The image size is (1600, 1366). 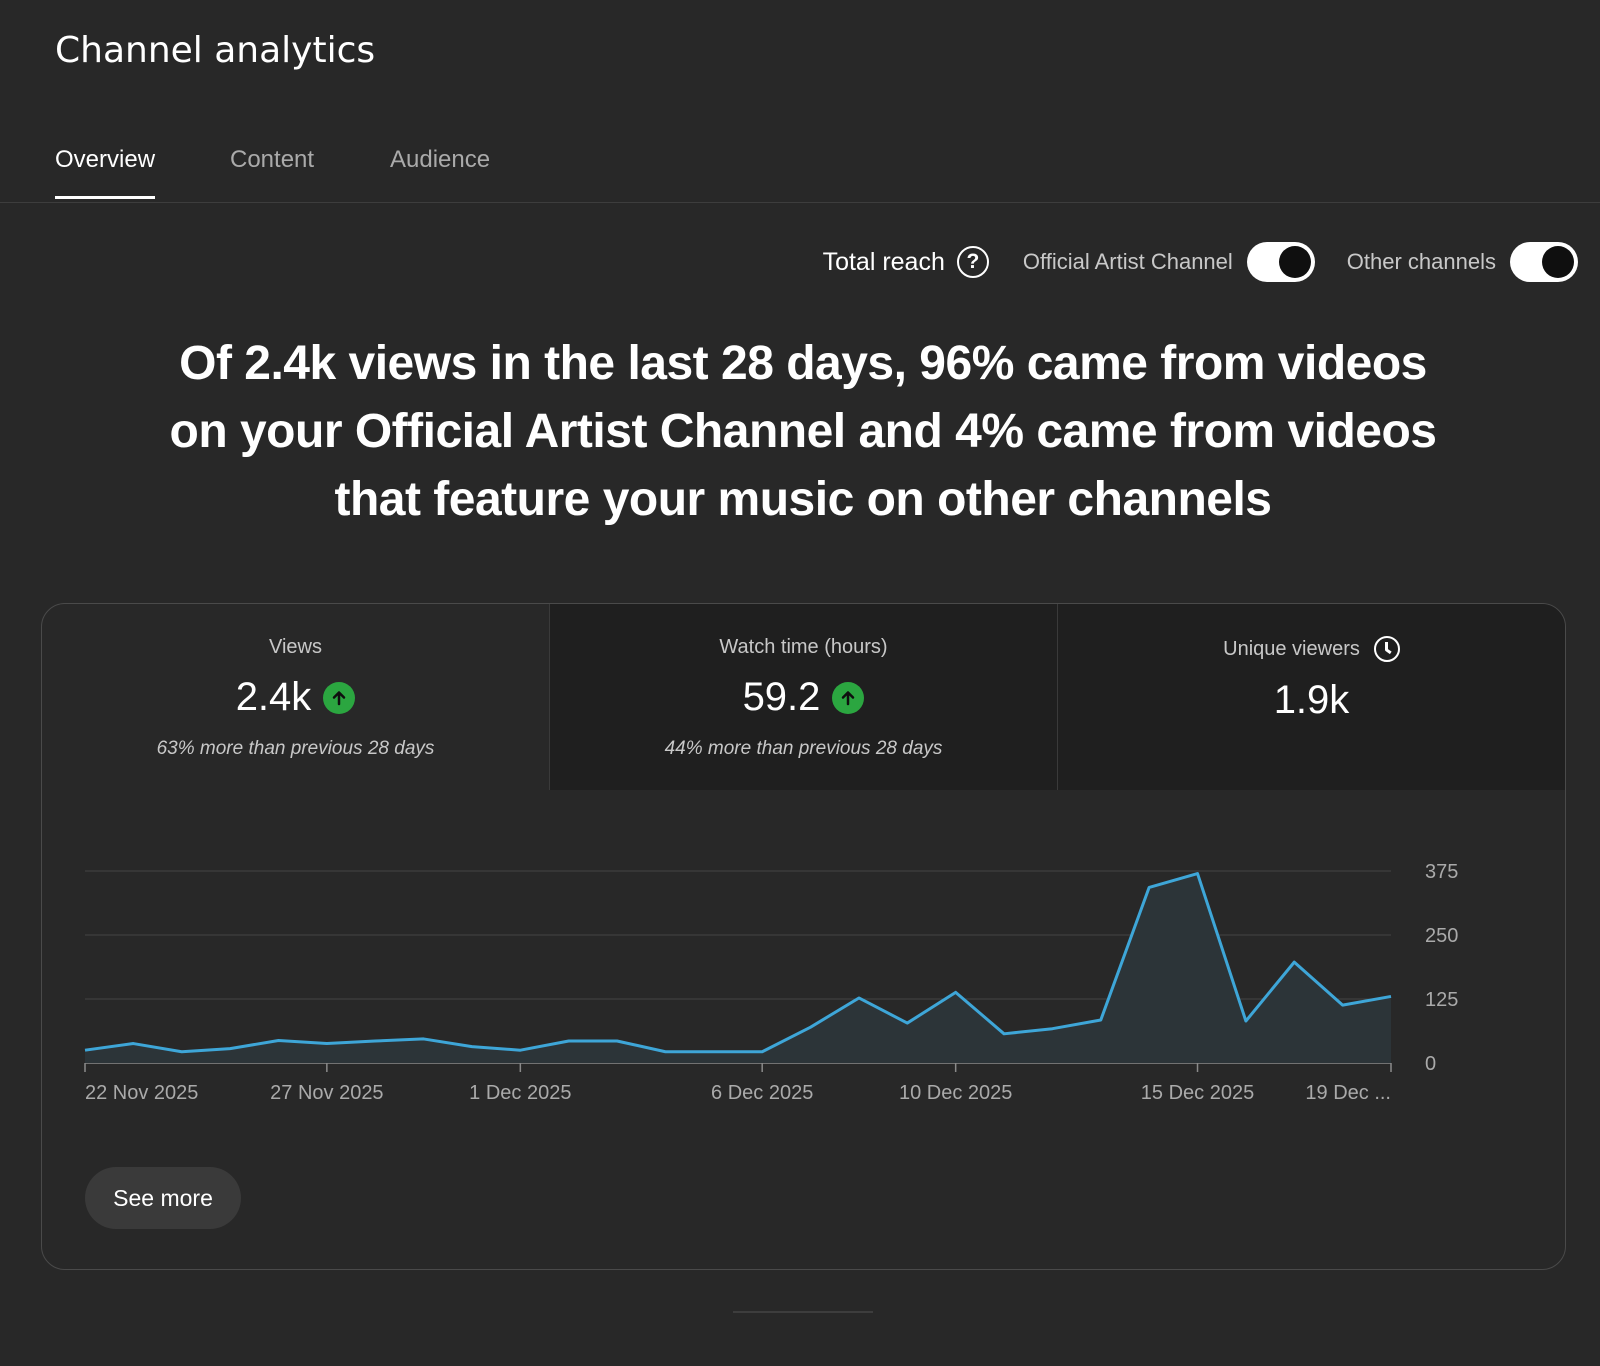 What do you see at coordinates (272, 159) in the screenshot?
I see `tab-content: Content` at bounding box center [272, 159].